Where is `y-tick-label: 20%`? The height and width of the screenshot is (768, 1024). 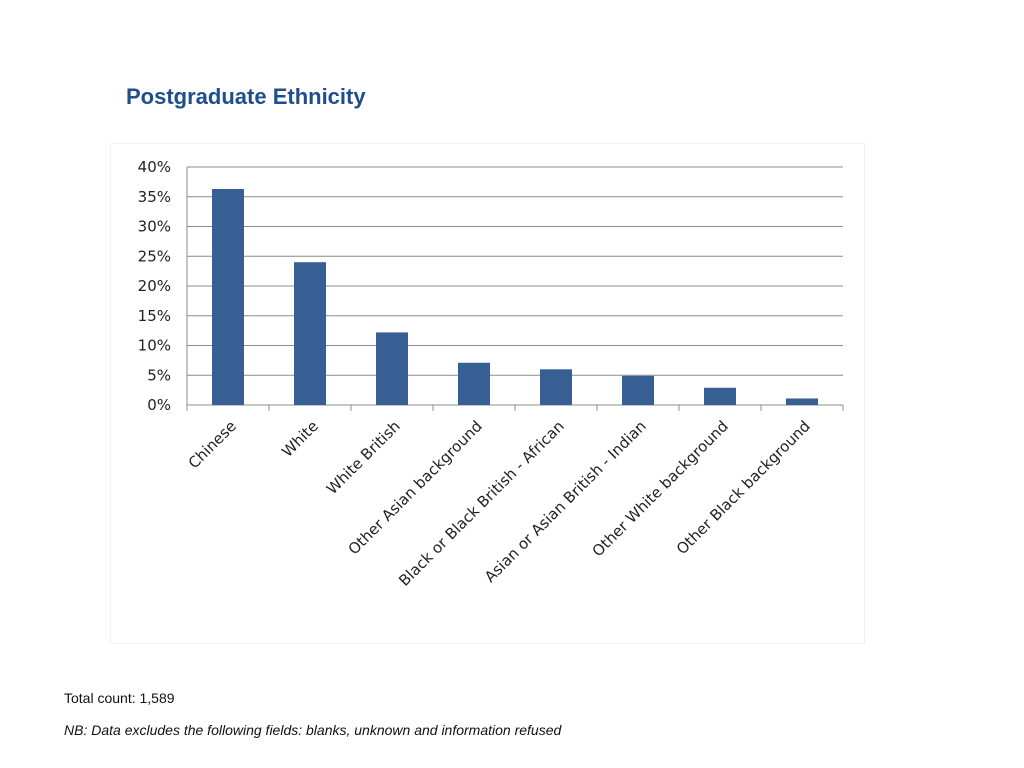 y-tick-label: 20% is located at coordinates (154, 286).